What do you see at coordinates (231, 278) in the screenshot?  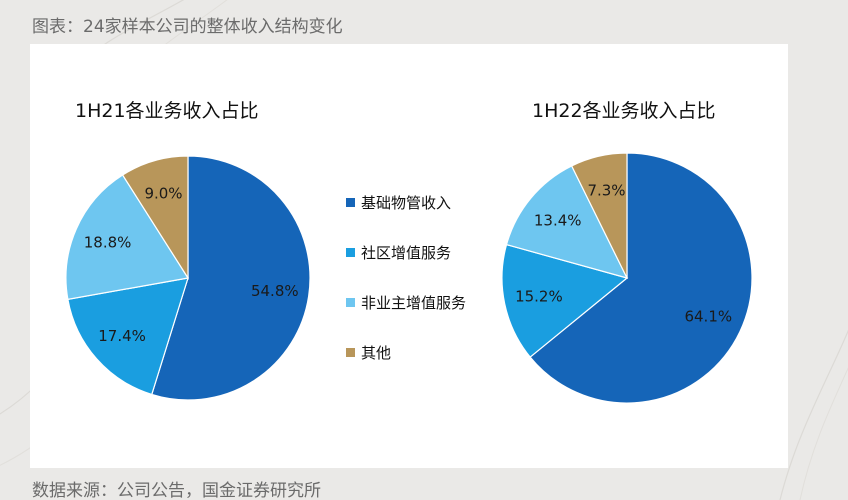 I see `pie-slice-1h21-basic` at bounding box center [231, 278].